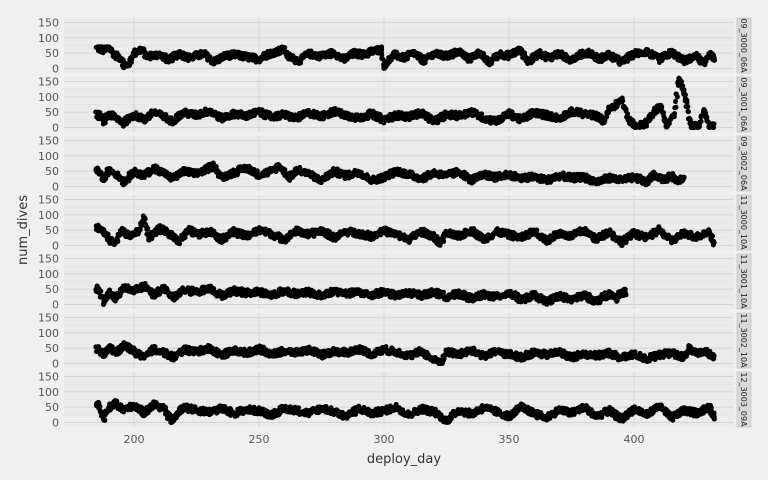 This screenshot has width=768, height=480. Describe the element at coordinates (52, 230) in the screenshot. I see `y-tick-label: 50` at that location.